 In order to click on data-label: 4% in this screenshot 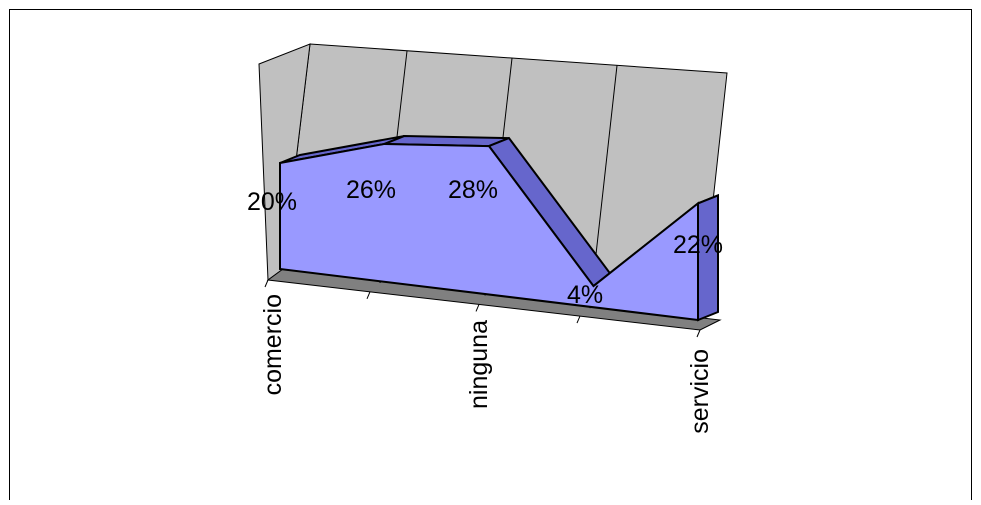, I will do `click(585, 295)`.